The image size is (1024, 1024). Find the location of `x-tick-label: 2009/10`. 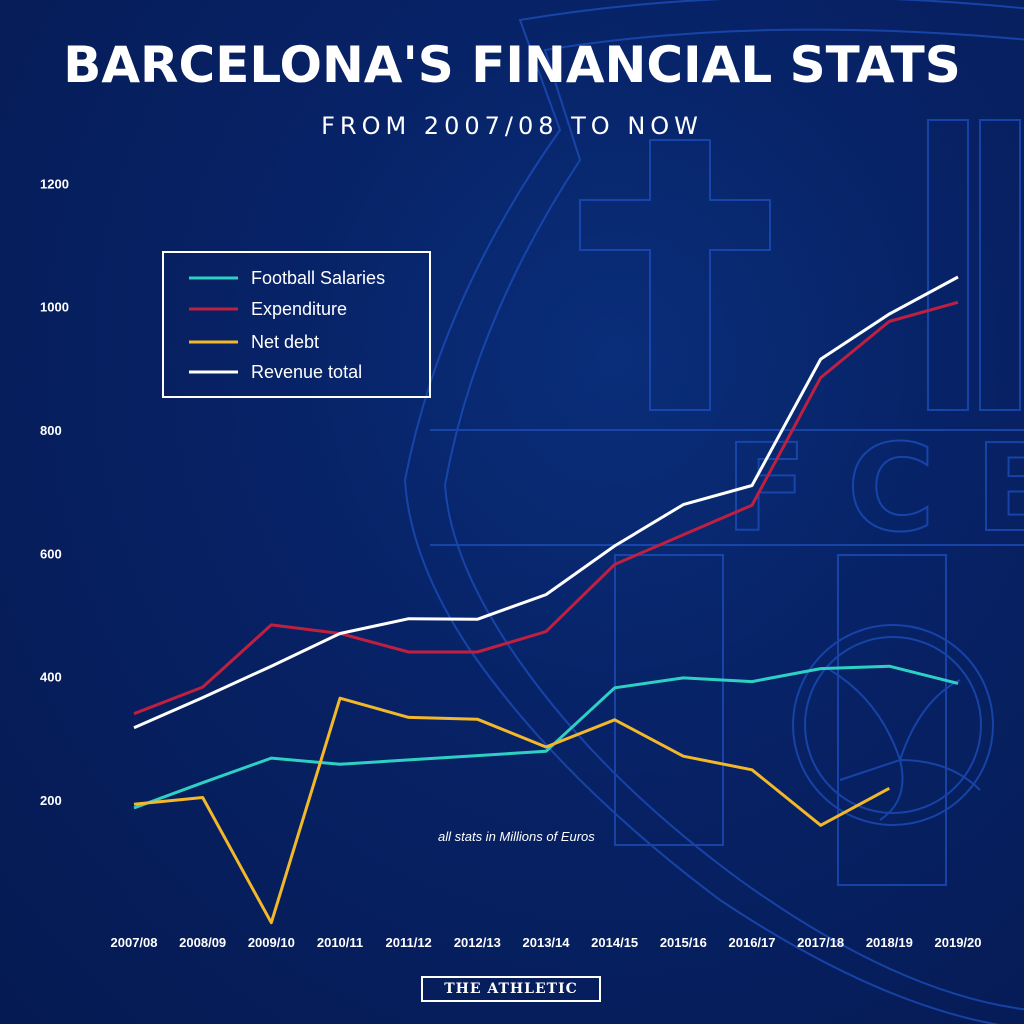

x-tick-label: 2009/10 is located at coordinates (271, 942).